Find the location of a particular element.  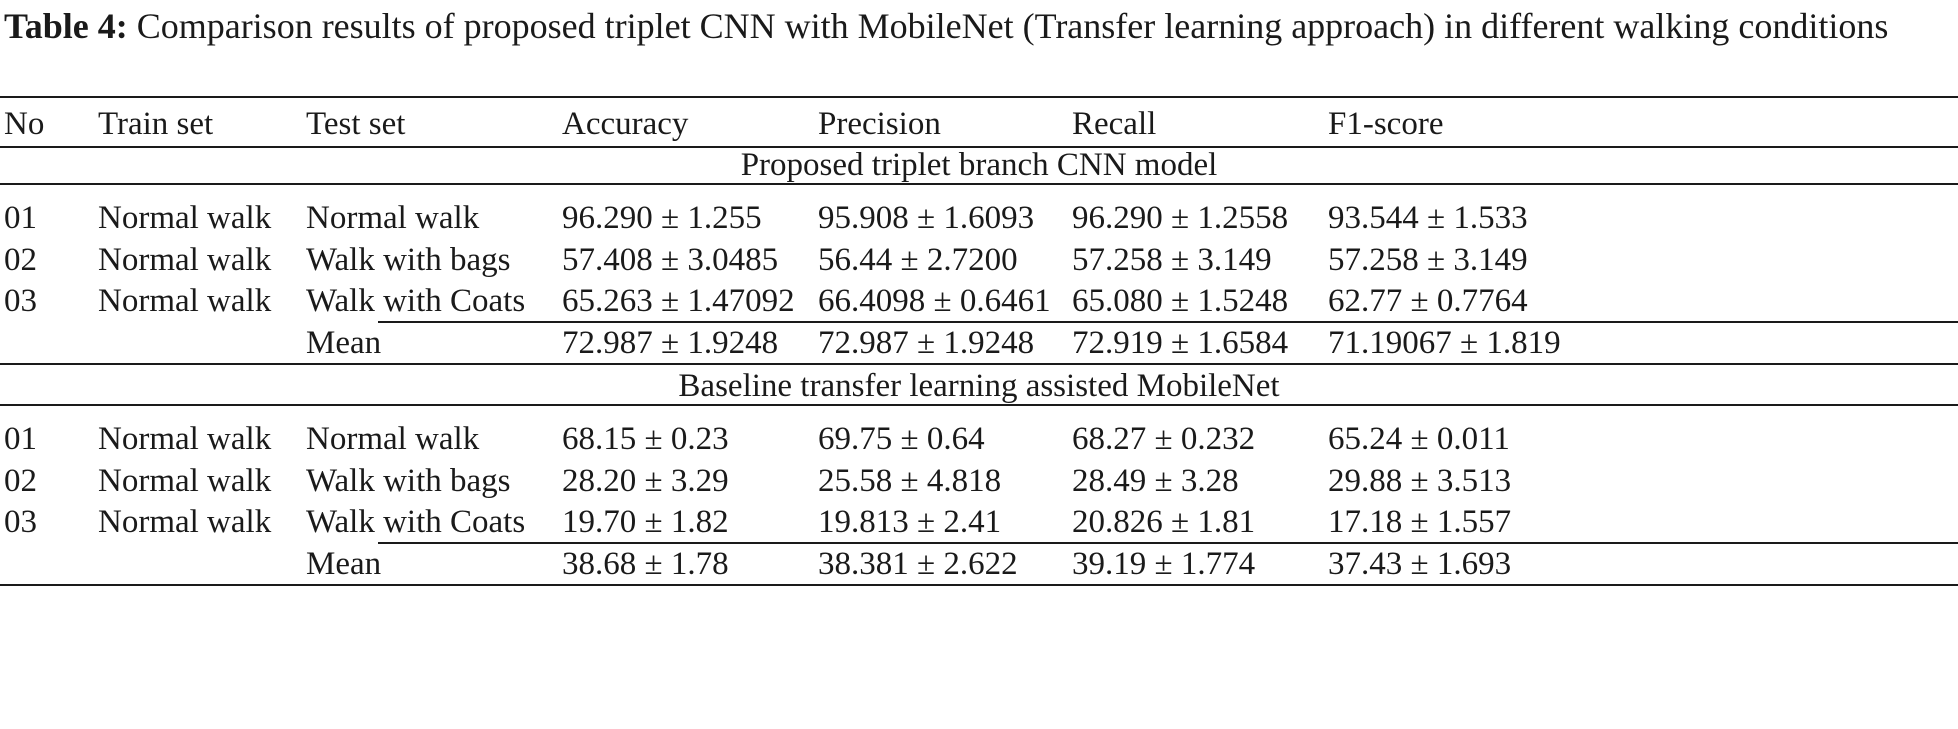

mean-accuracy: 72.987 ± 1.9248 is located at coordinates (670, 343).